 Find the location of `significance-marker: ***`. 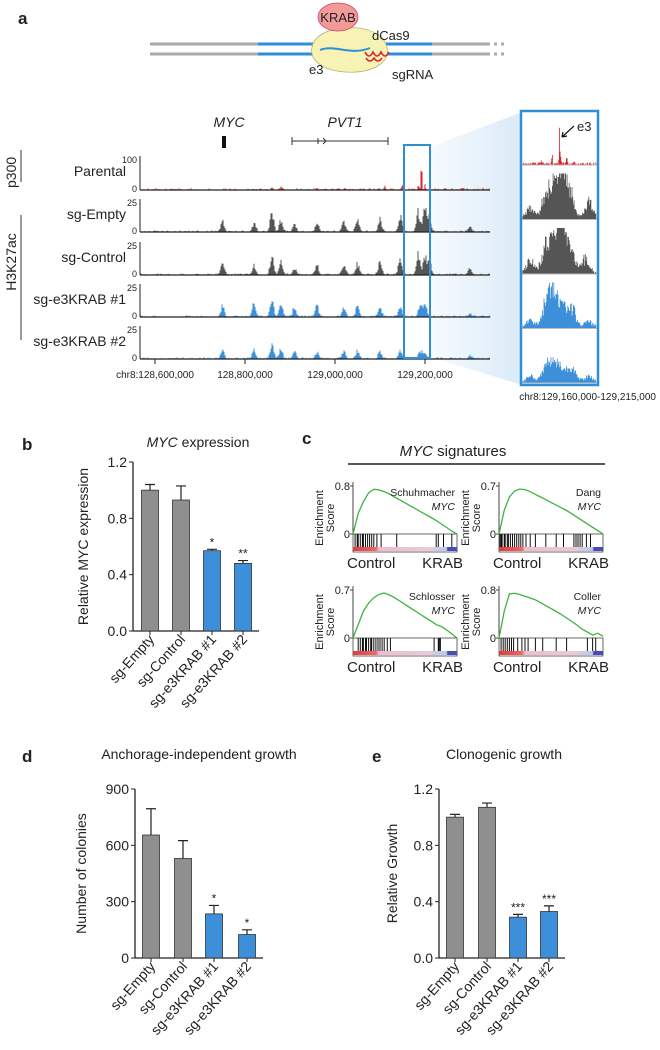

significance-marker: *** is located at coordinates (549, 899).